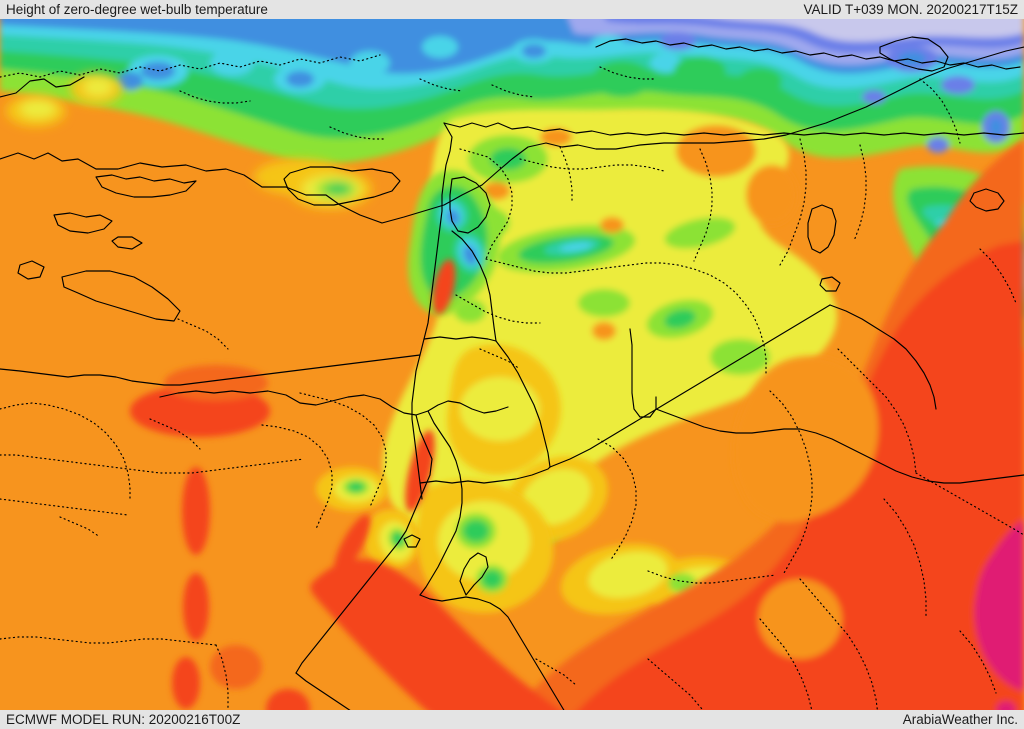 Image resolution: width=1024 pixels, height=729 pixels. What do you see at coordinates (960, 719) in the screenshot?
I see `provider-label: ArabiaWeather Inc.` at bounding box center [960, 719].